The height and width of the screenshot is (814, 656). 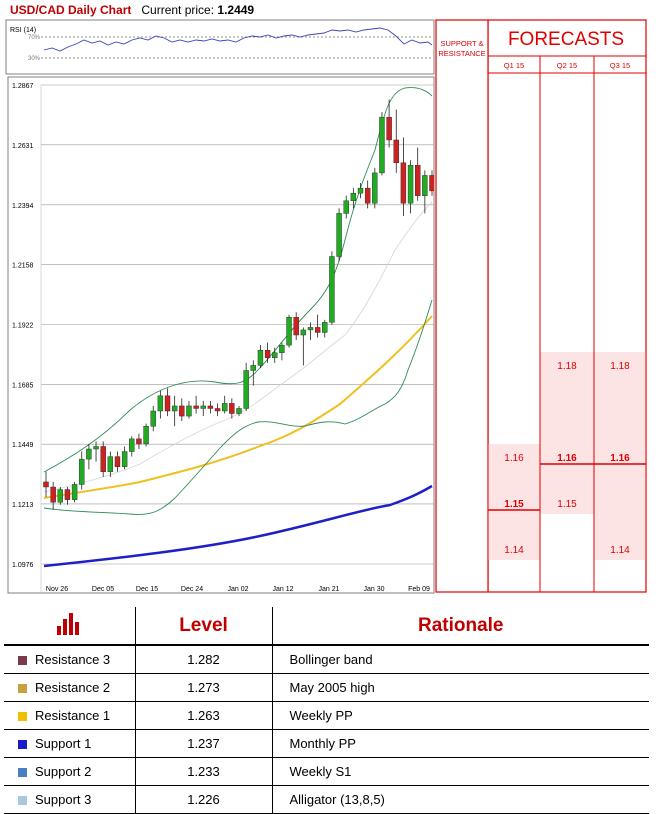 I want to click on x-tick-label: Jan 21, so click(x=328, y=589).